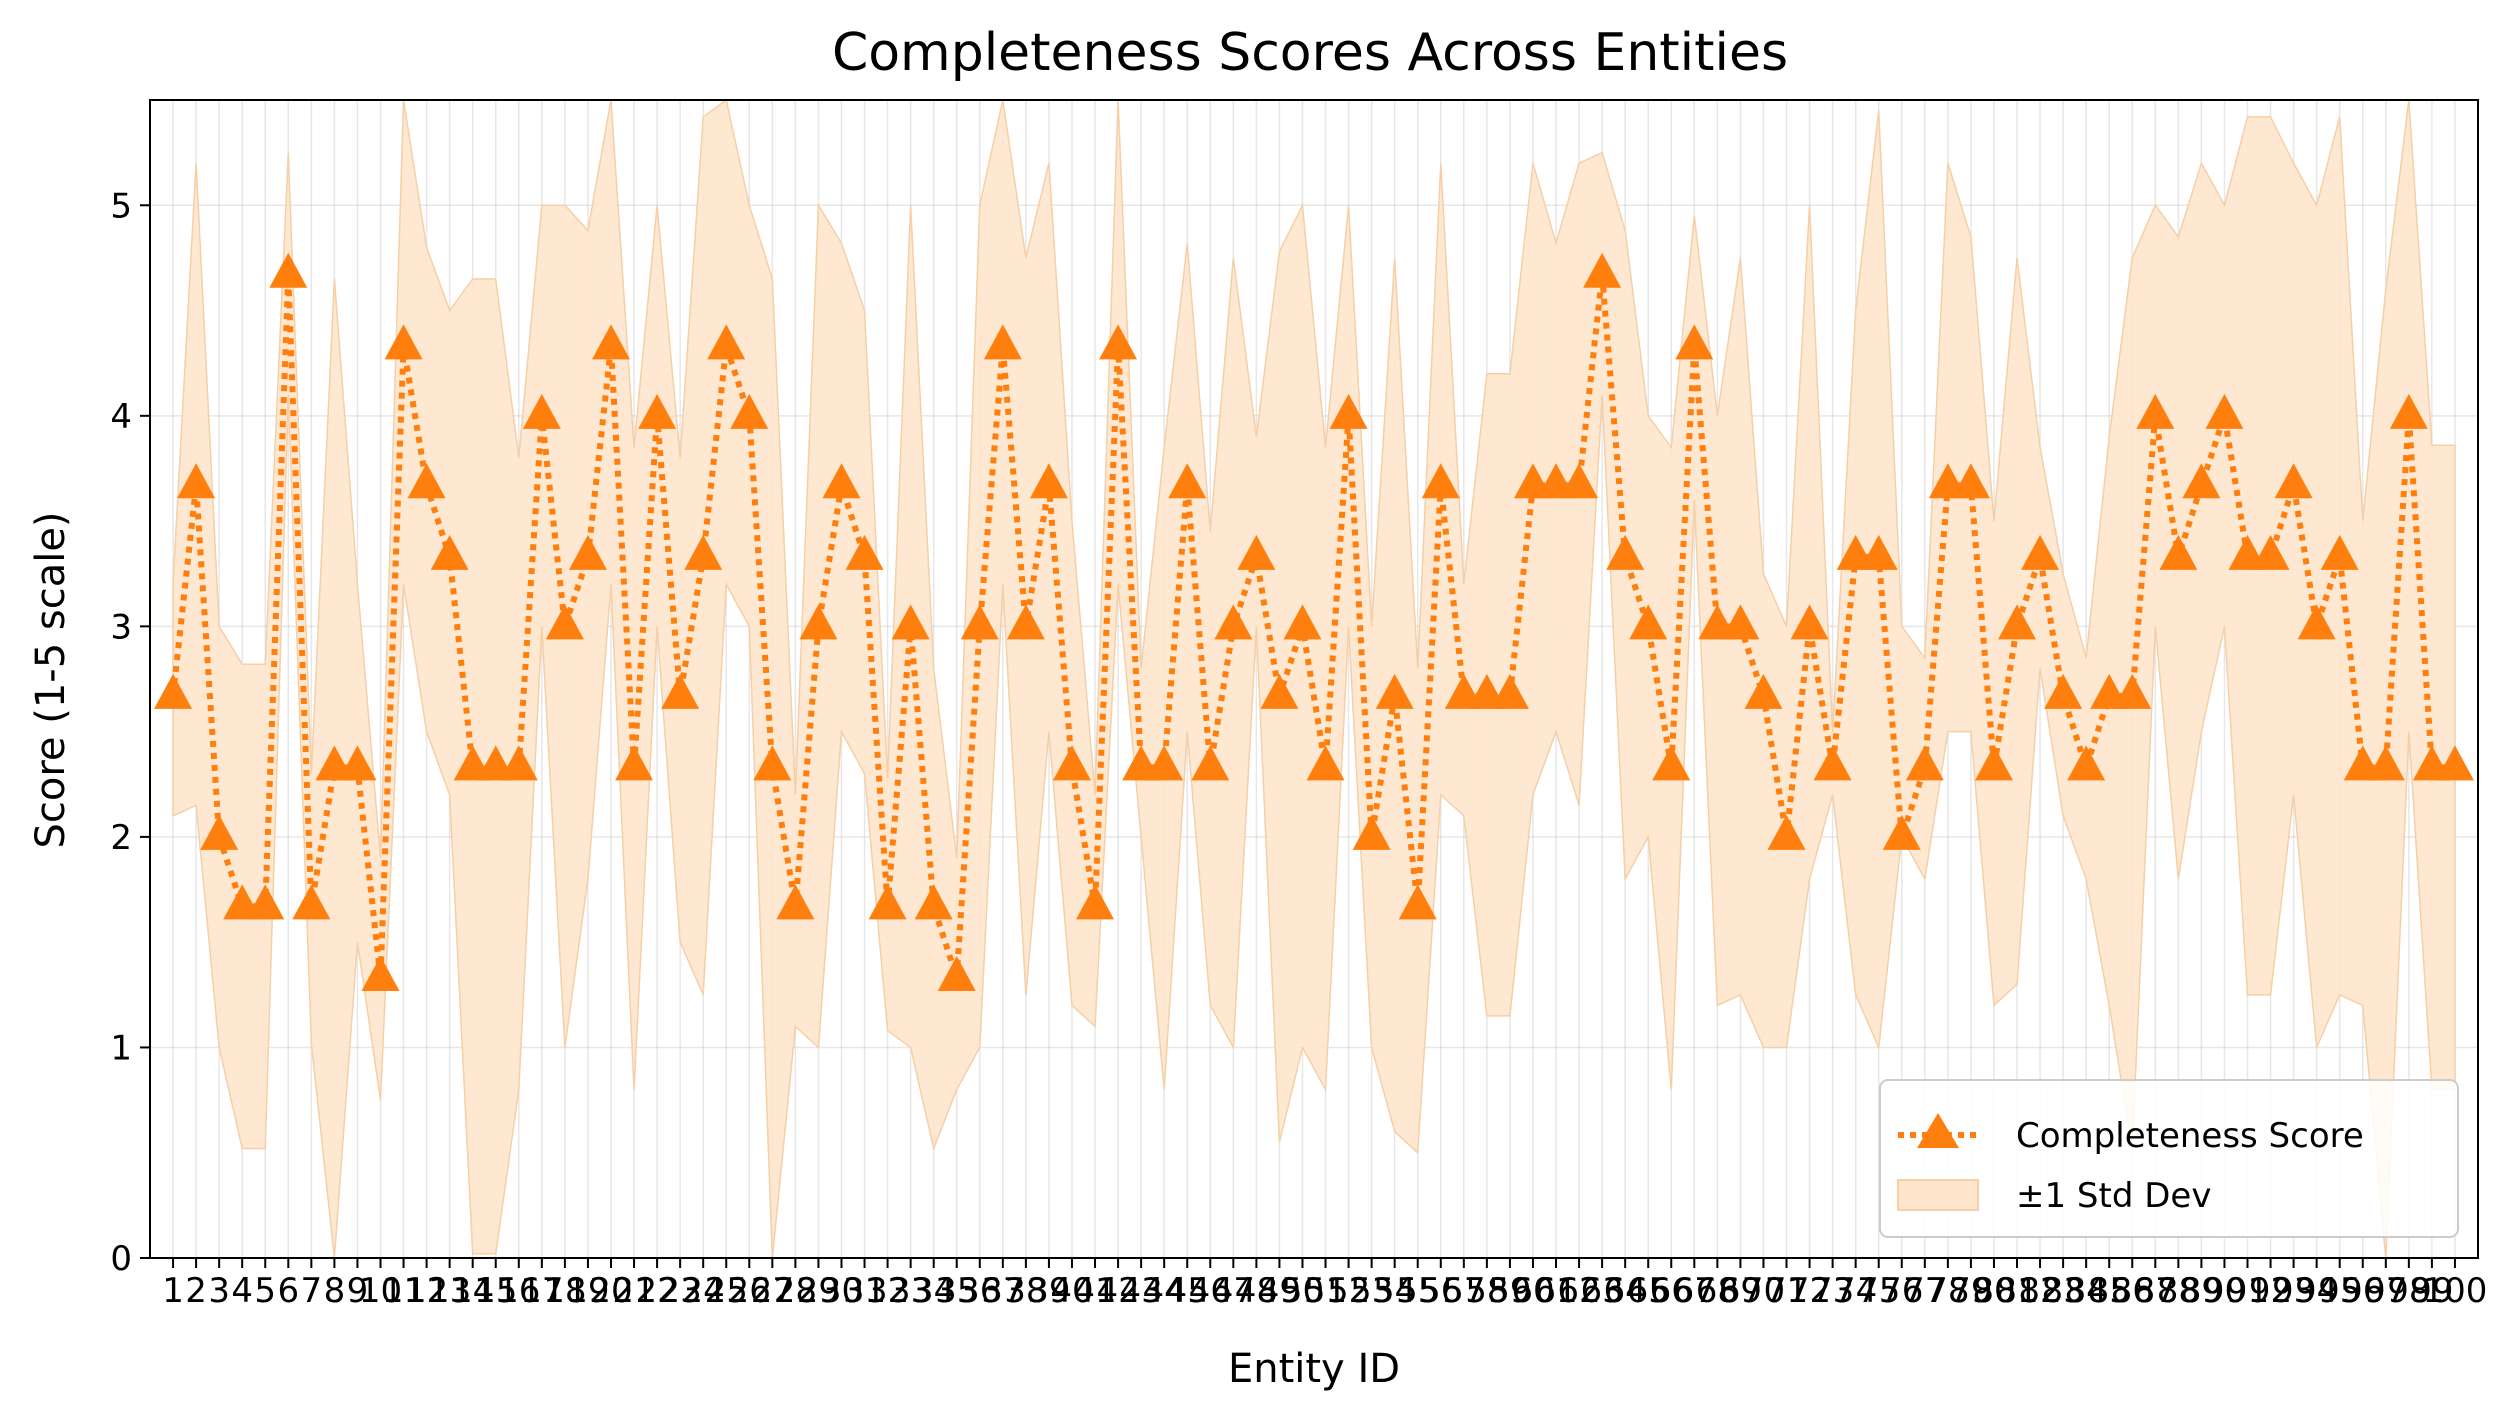 This screenshot has height=1420, width=2505. I want to click on x-tick-label-24: 24, so click(703, 1291).